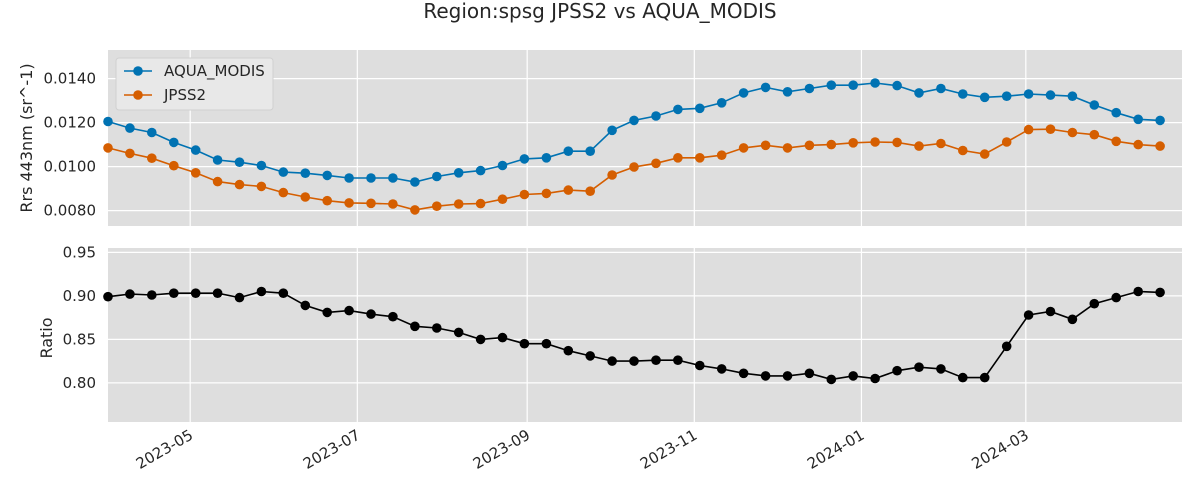 The height and width of the screenshot is (504, 1200). Describe the element at coordinates (184, 95) in the screenshot. I see `legend-label: JPSS2` at that location.